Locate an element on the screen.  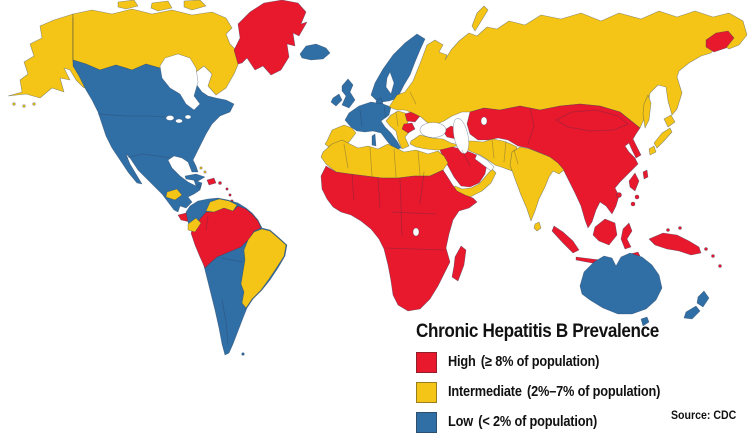
region-venezuela is located at coordinates (221, 205).